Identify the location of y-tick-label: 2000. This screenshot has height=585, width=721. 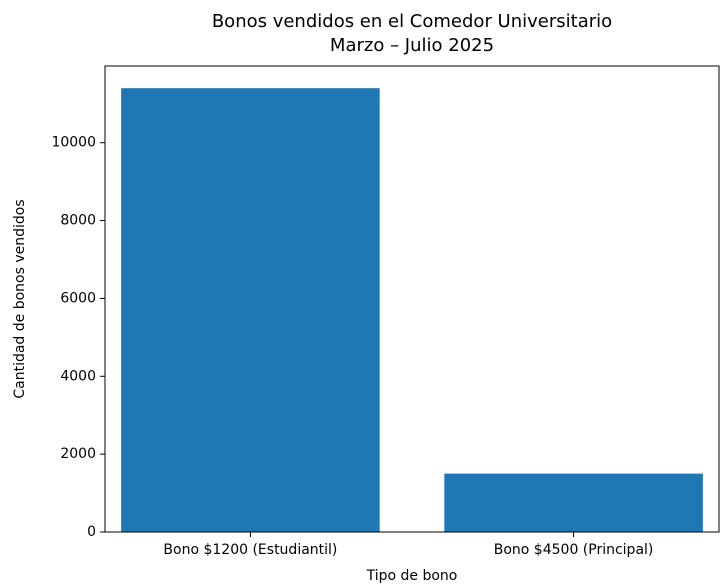
(78, 454).